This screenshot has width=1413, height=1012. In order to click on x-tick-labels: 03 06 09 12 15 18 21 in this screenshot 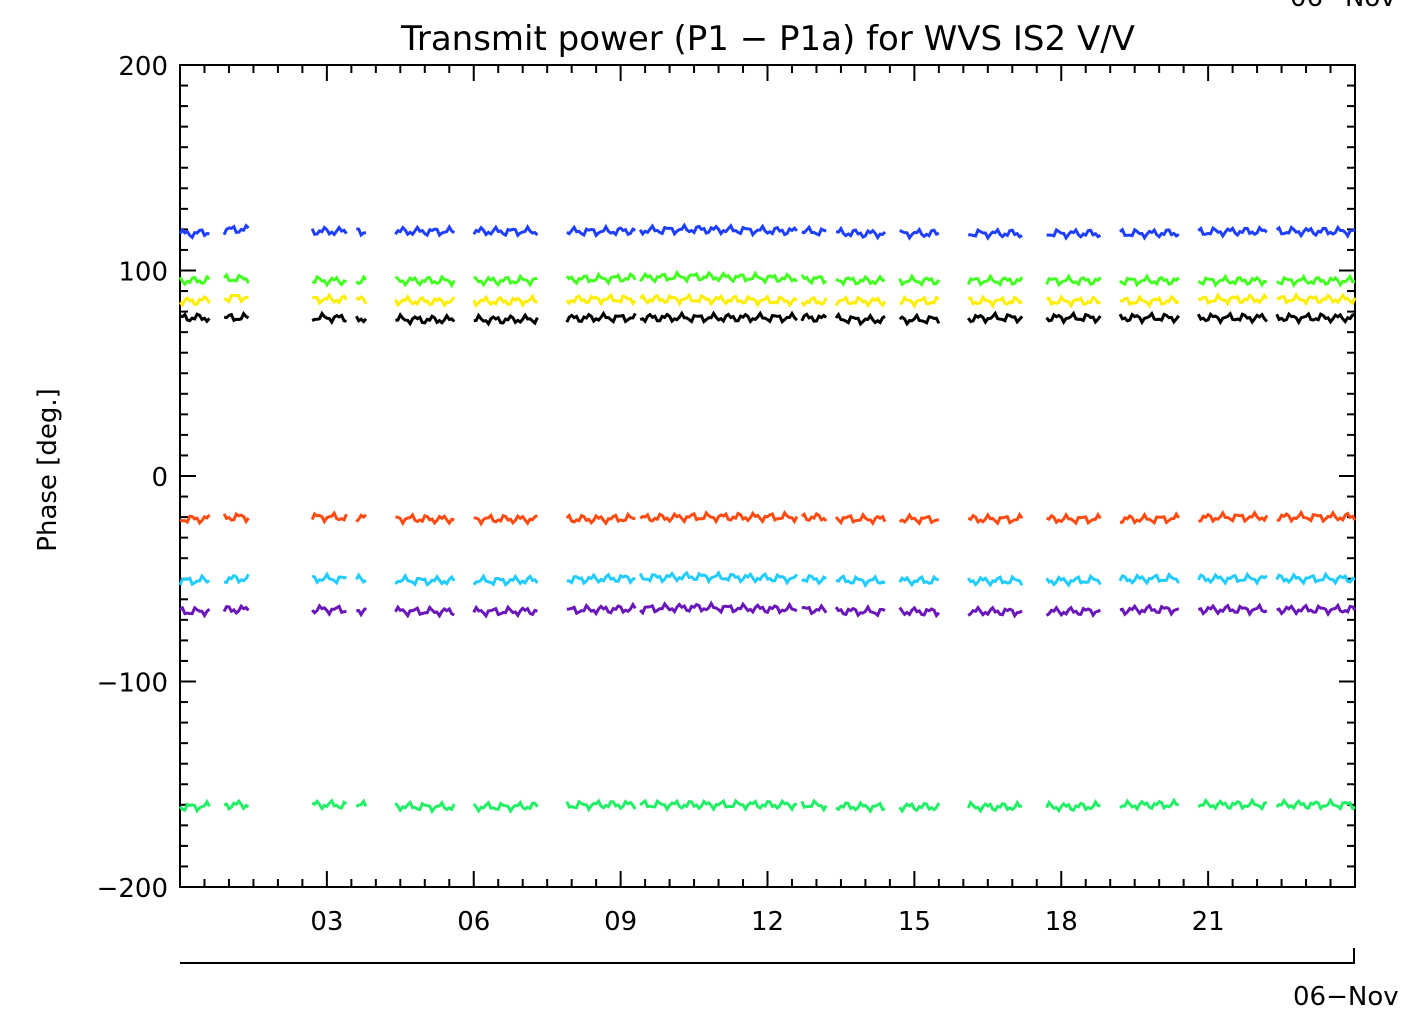, I will do `click(767, 922)`.